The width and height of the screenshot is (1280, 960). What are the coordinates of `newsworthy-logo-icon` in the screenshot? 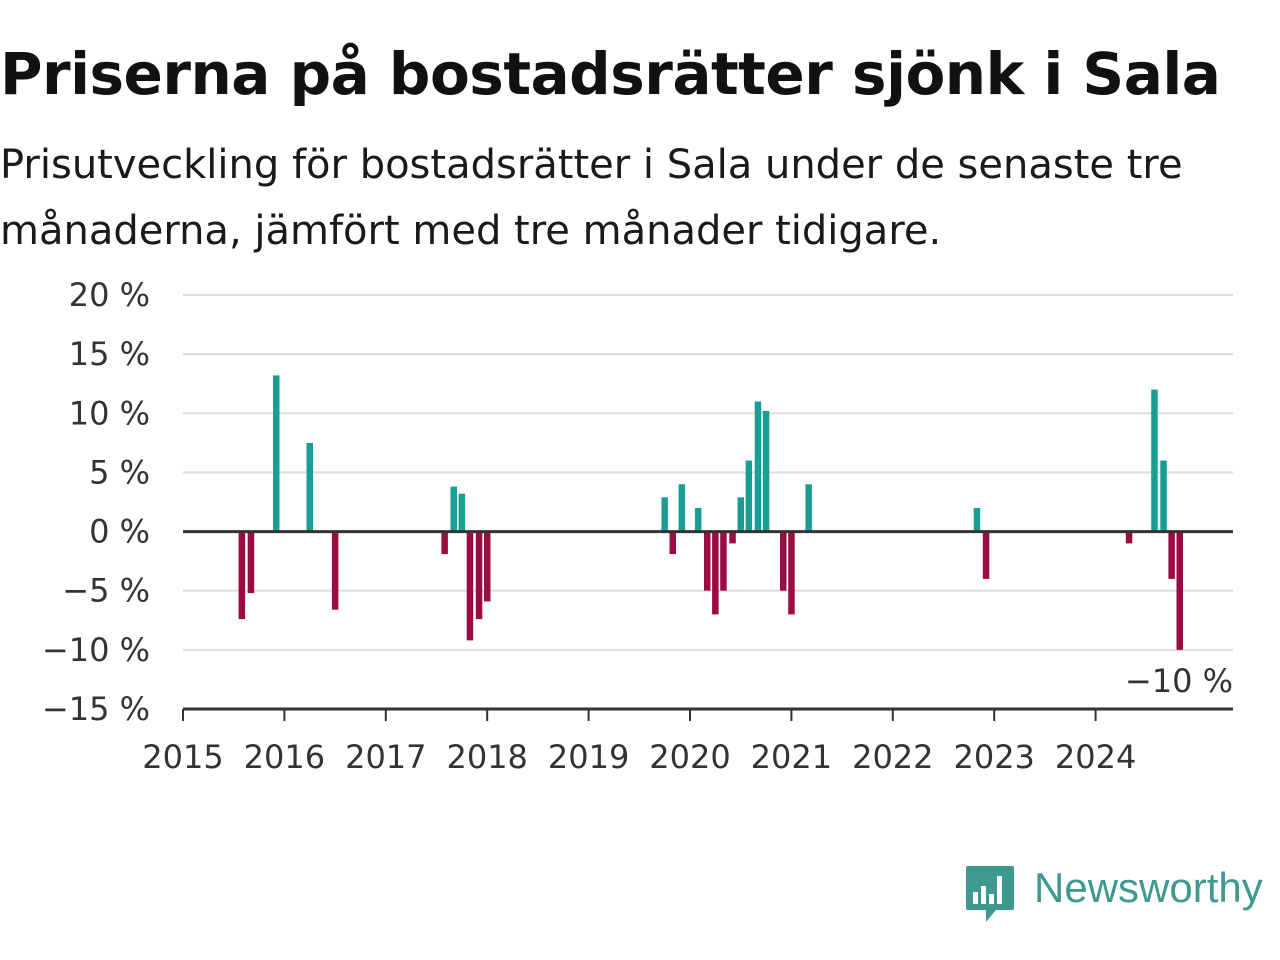 It's located at (990, 894).